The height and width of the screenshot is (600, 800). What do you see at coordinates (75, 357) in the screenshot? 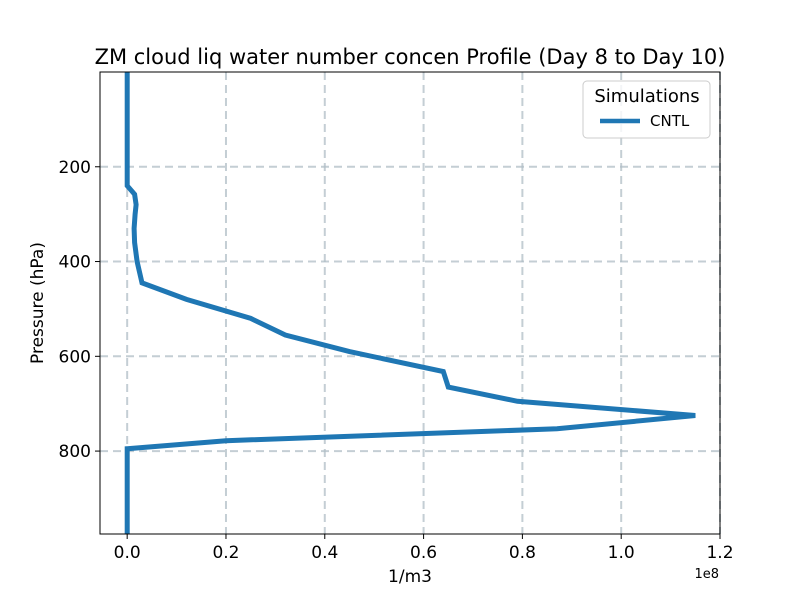
I see `y-tick-label: 600` at bounding box center [75, 357].